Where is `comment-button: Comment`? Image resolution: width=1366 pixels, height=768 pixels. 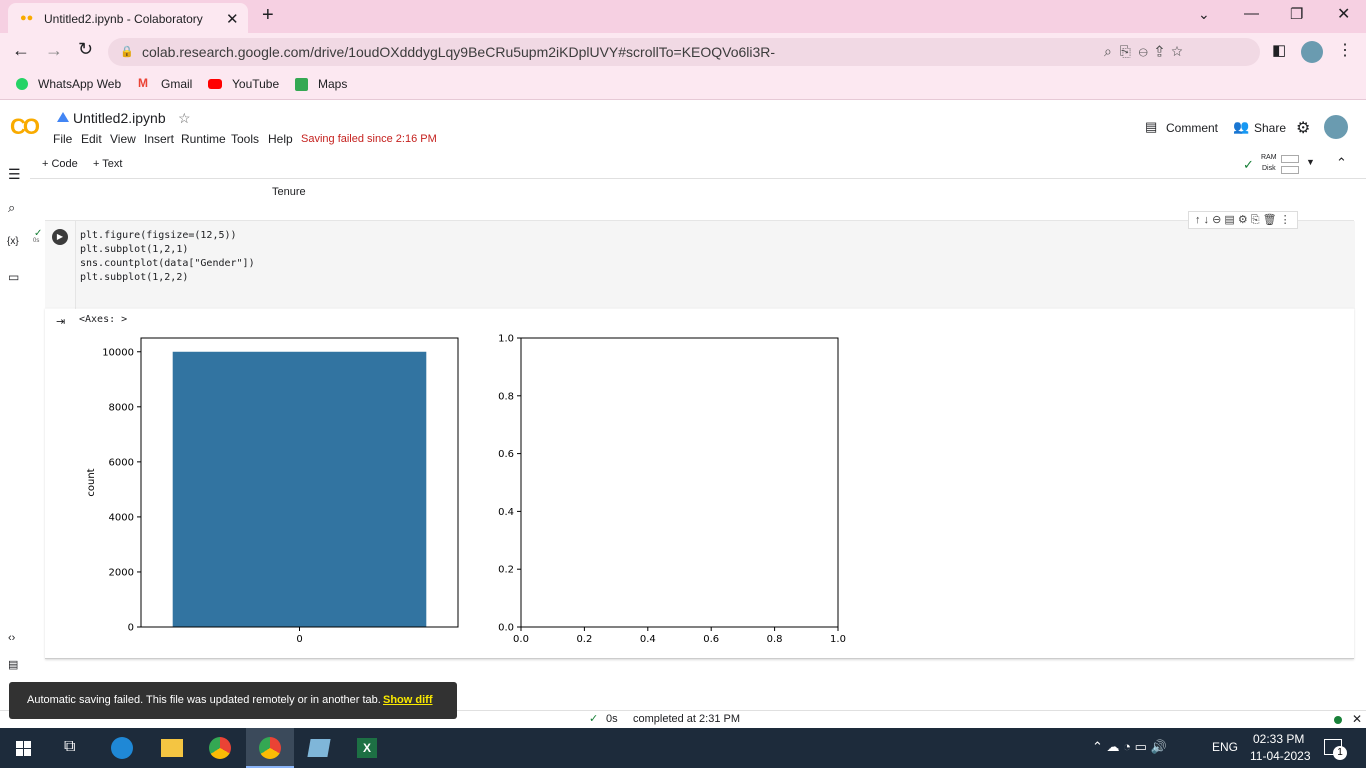 comment-button: Comment is located at coordinates (1192, 128).